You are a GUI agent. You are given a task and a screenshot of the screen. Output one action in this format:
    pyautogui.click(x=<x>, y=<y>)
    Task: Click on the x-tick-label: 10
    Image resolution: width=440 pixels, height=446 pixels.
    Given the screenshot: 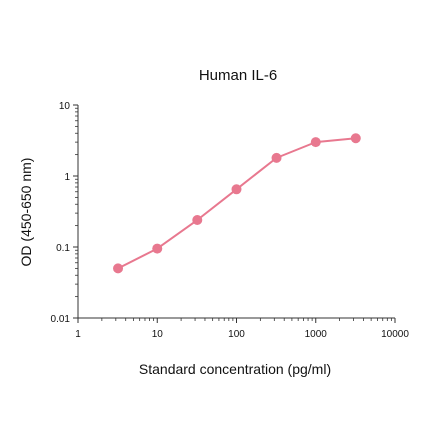 What is the action you would take?
    pyautogui.click(x=158, y=334)
    